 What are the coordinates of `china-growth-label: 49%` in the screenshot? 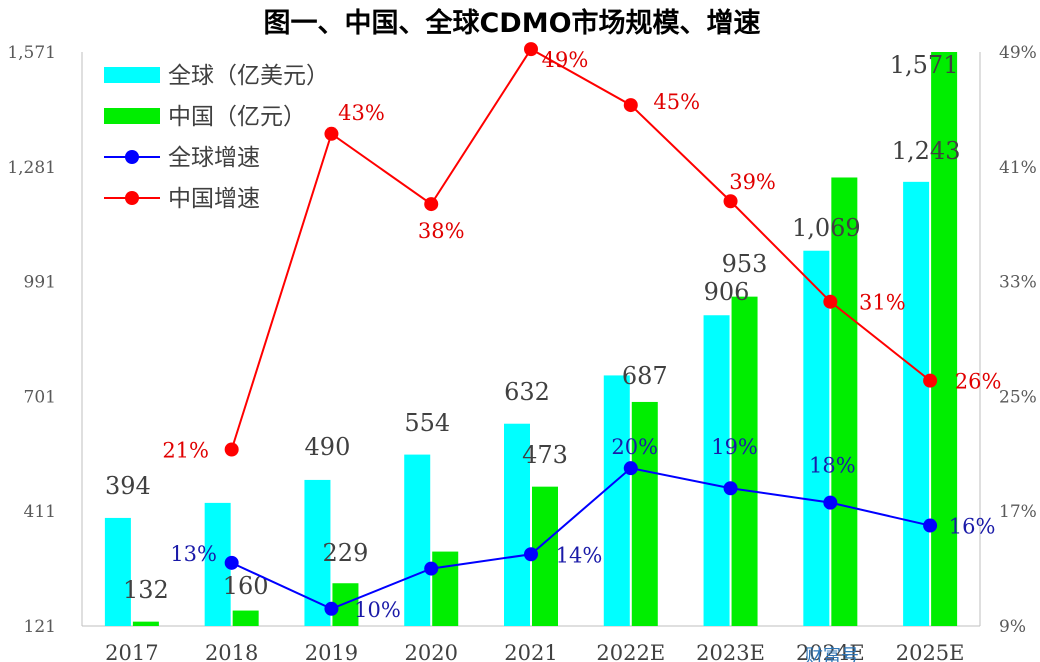 It's located at (565, 60).